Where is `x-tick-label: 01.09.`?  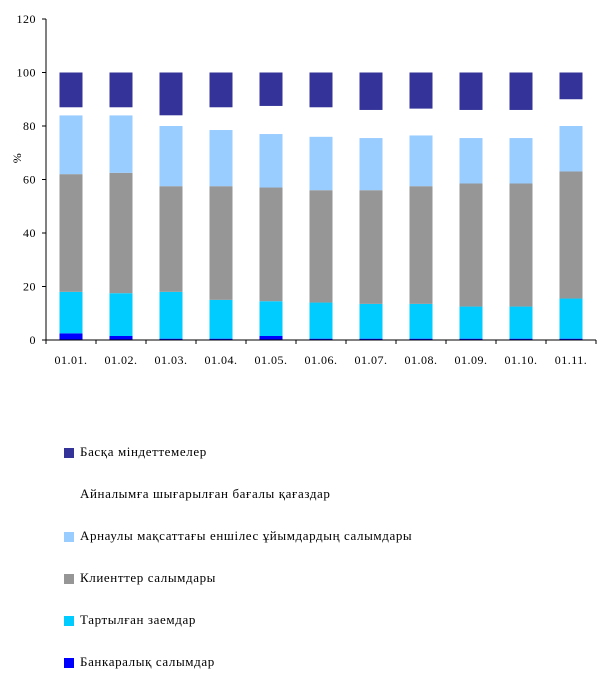 x-tick-label: 01.09. is located at coordinates (471, 360).